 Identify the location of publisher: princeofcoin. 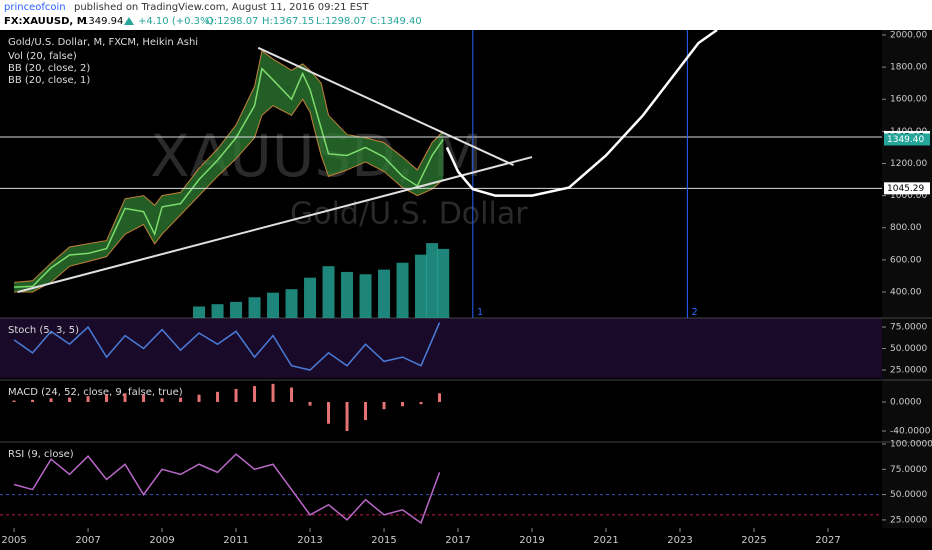
(35, 7).